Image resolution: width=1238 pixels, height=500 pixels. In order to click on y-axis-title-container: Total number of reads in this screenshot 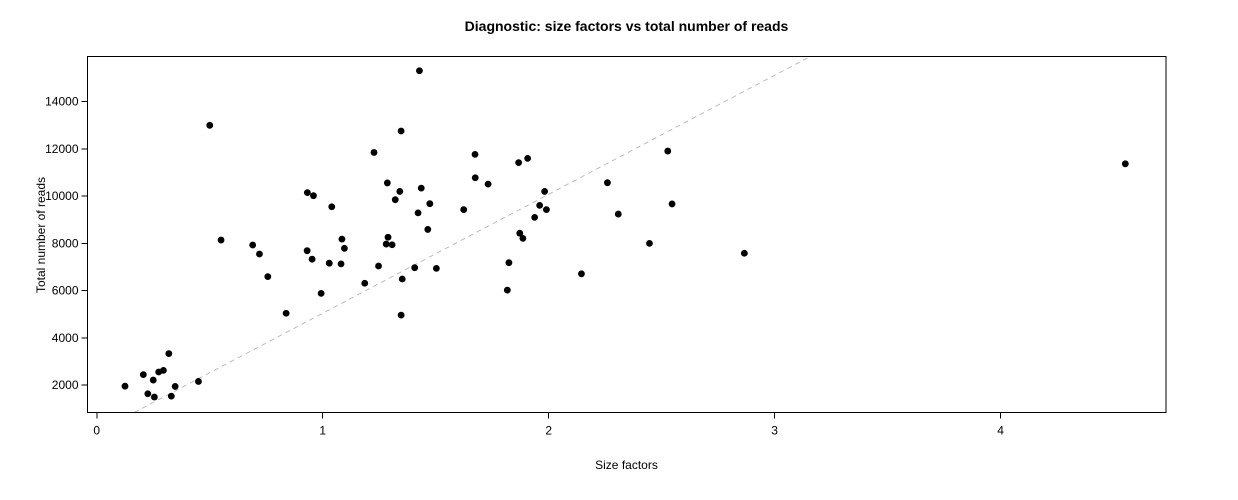, I will do `click(41, 234)`.